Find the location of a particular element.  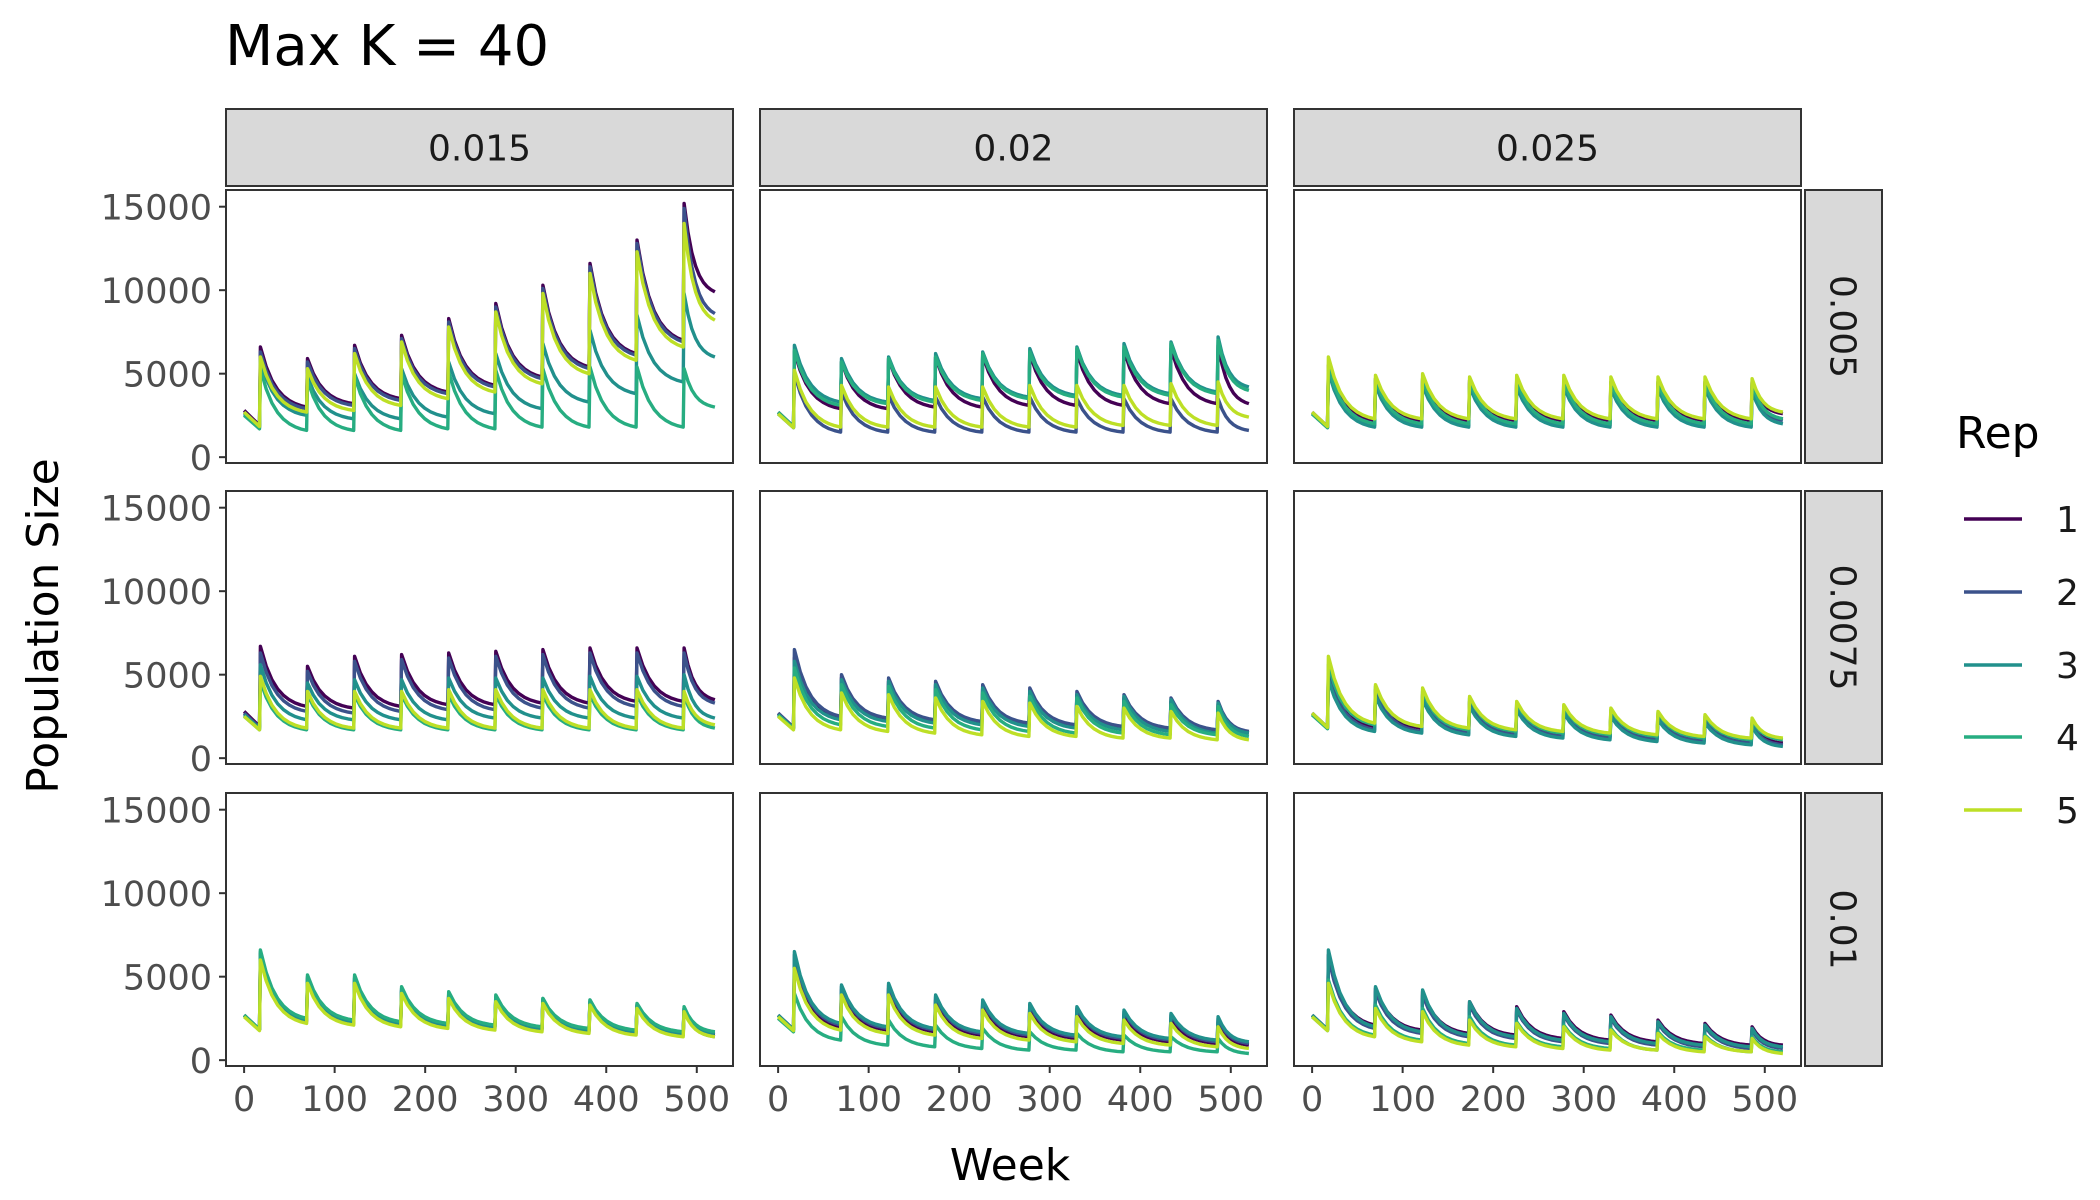

row-strip-label: 0.0075 is located at coordinates (1842, 628).